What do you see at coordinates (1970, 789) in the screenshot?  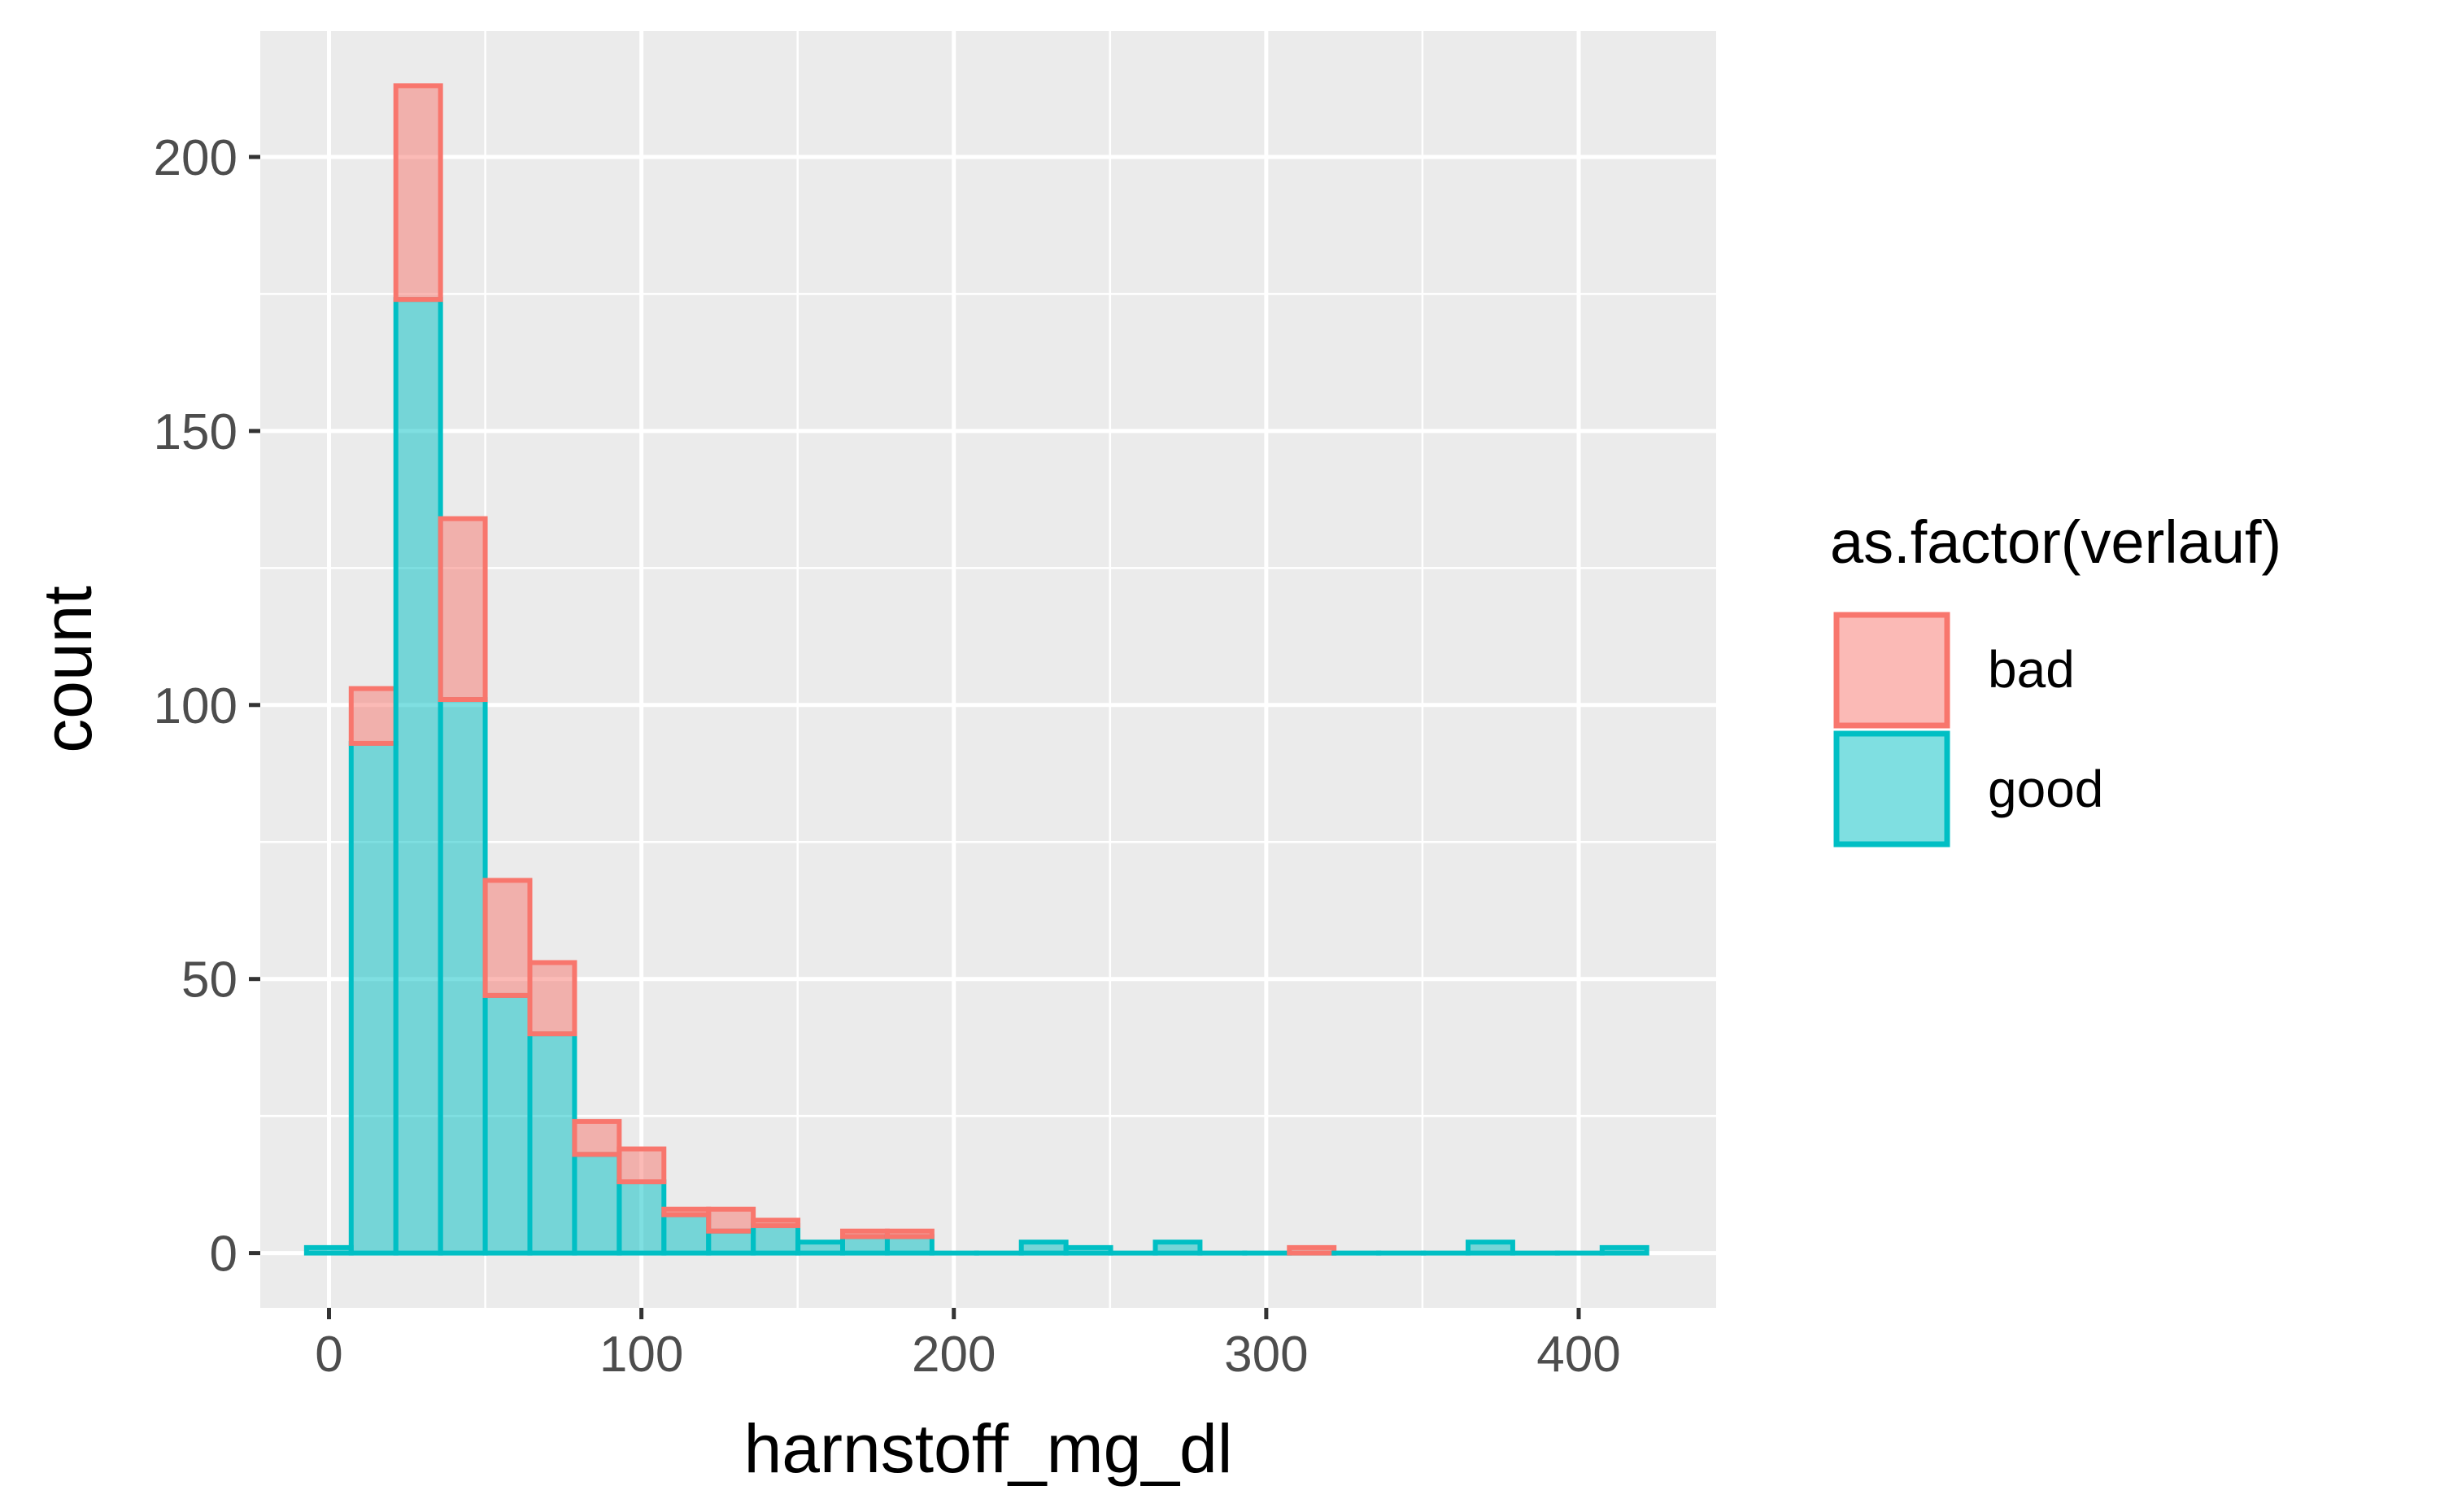 I see `legend-entry-good: good` at bounding box center [1970, 789].